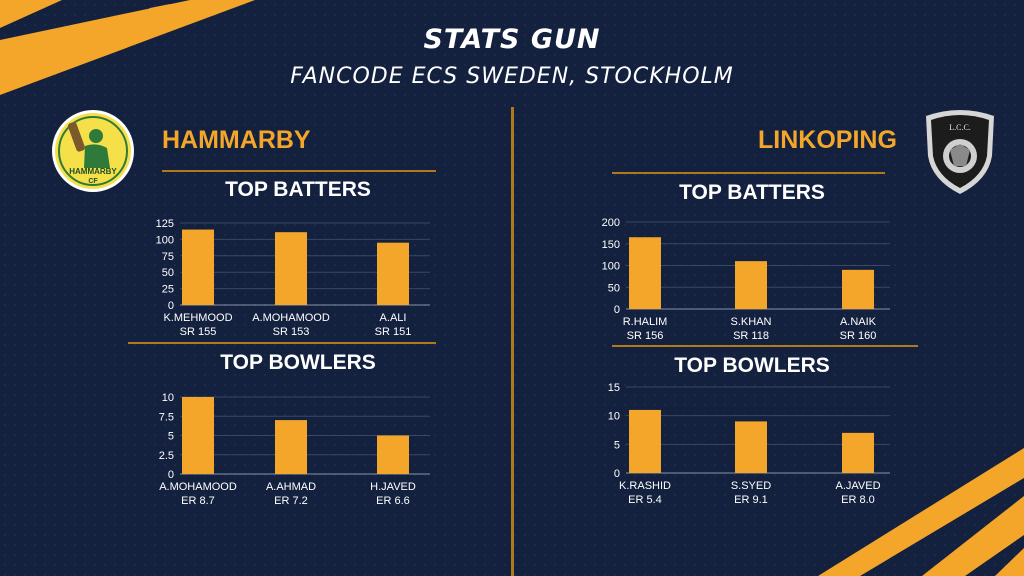 Image resolution: width=1024 pixels, height=576 pixels. I want to click on x-category-label: H.JAVED, so click(393, 487).